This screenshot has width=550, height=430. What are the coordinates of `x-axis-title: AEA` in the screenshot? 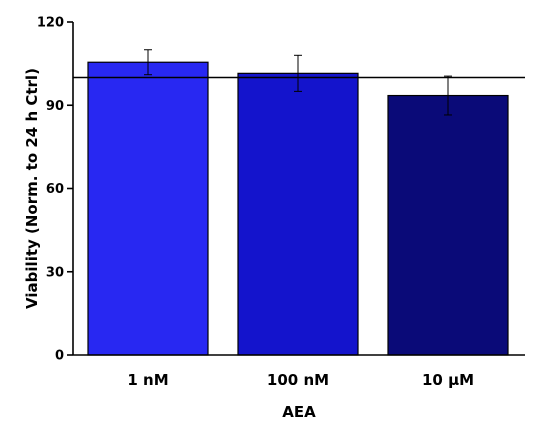 It's located at (299, 412).